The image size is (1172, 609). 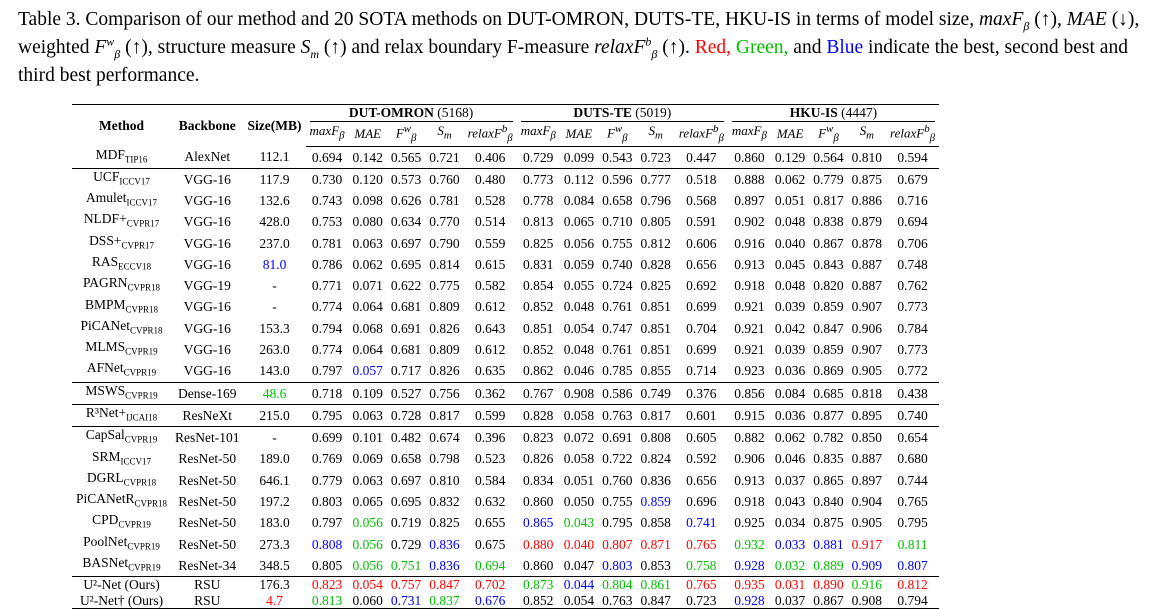 What do you see at coordinates (327, 371) in the screenshot?
I see `metric-cell: 0.797` at bounding box center [327, 371].